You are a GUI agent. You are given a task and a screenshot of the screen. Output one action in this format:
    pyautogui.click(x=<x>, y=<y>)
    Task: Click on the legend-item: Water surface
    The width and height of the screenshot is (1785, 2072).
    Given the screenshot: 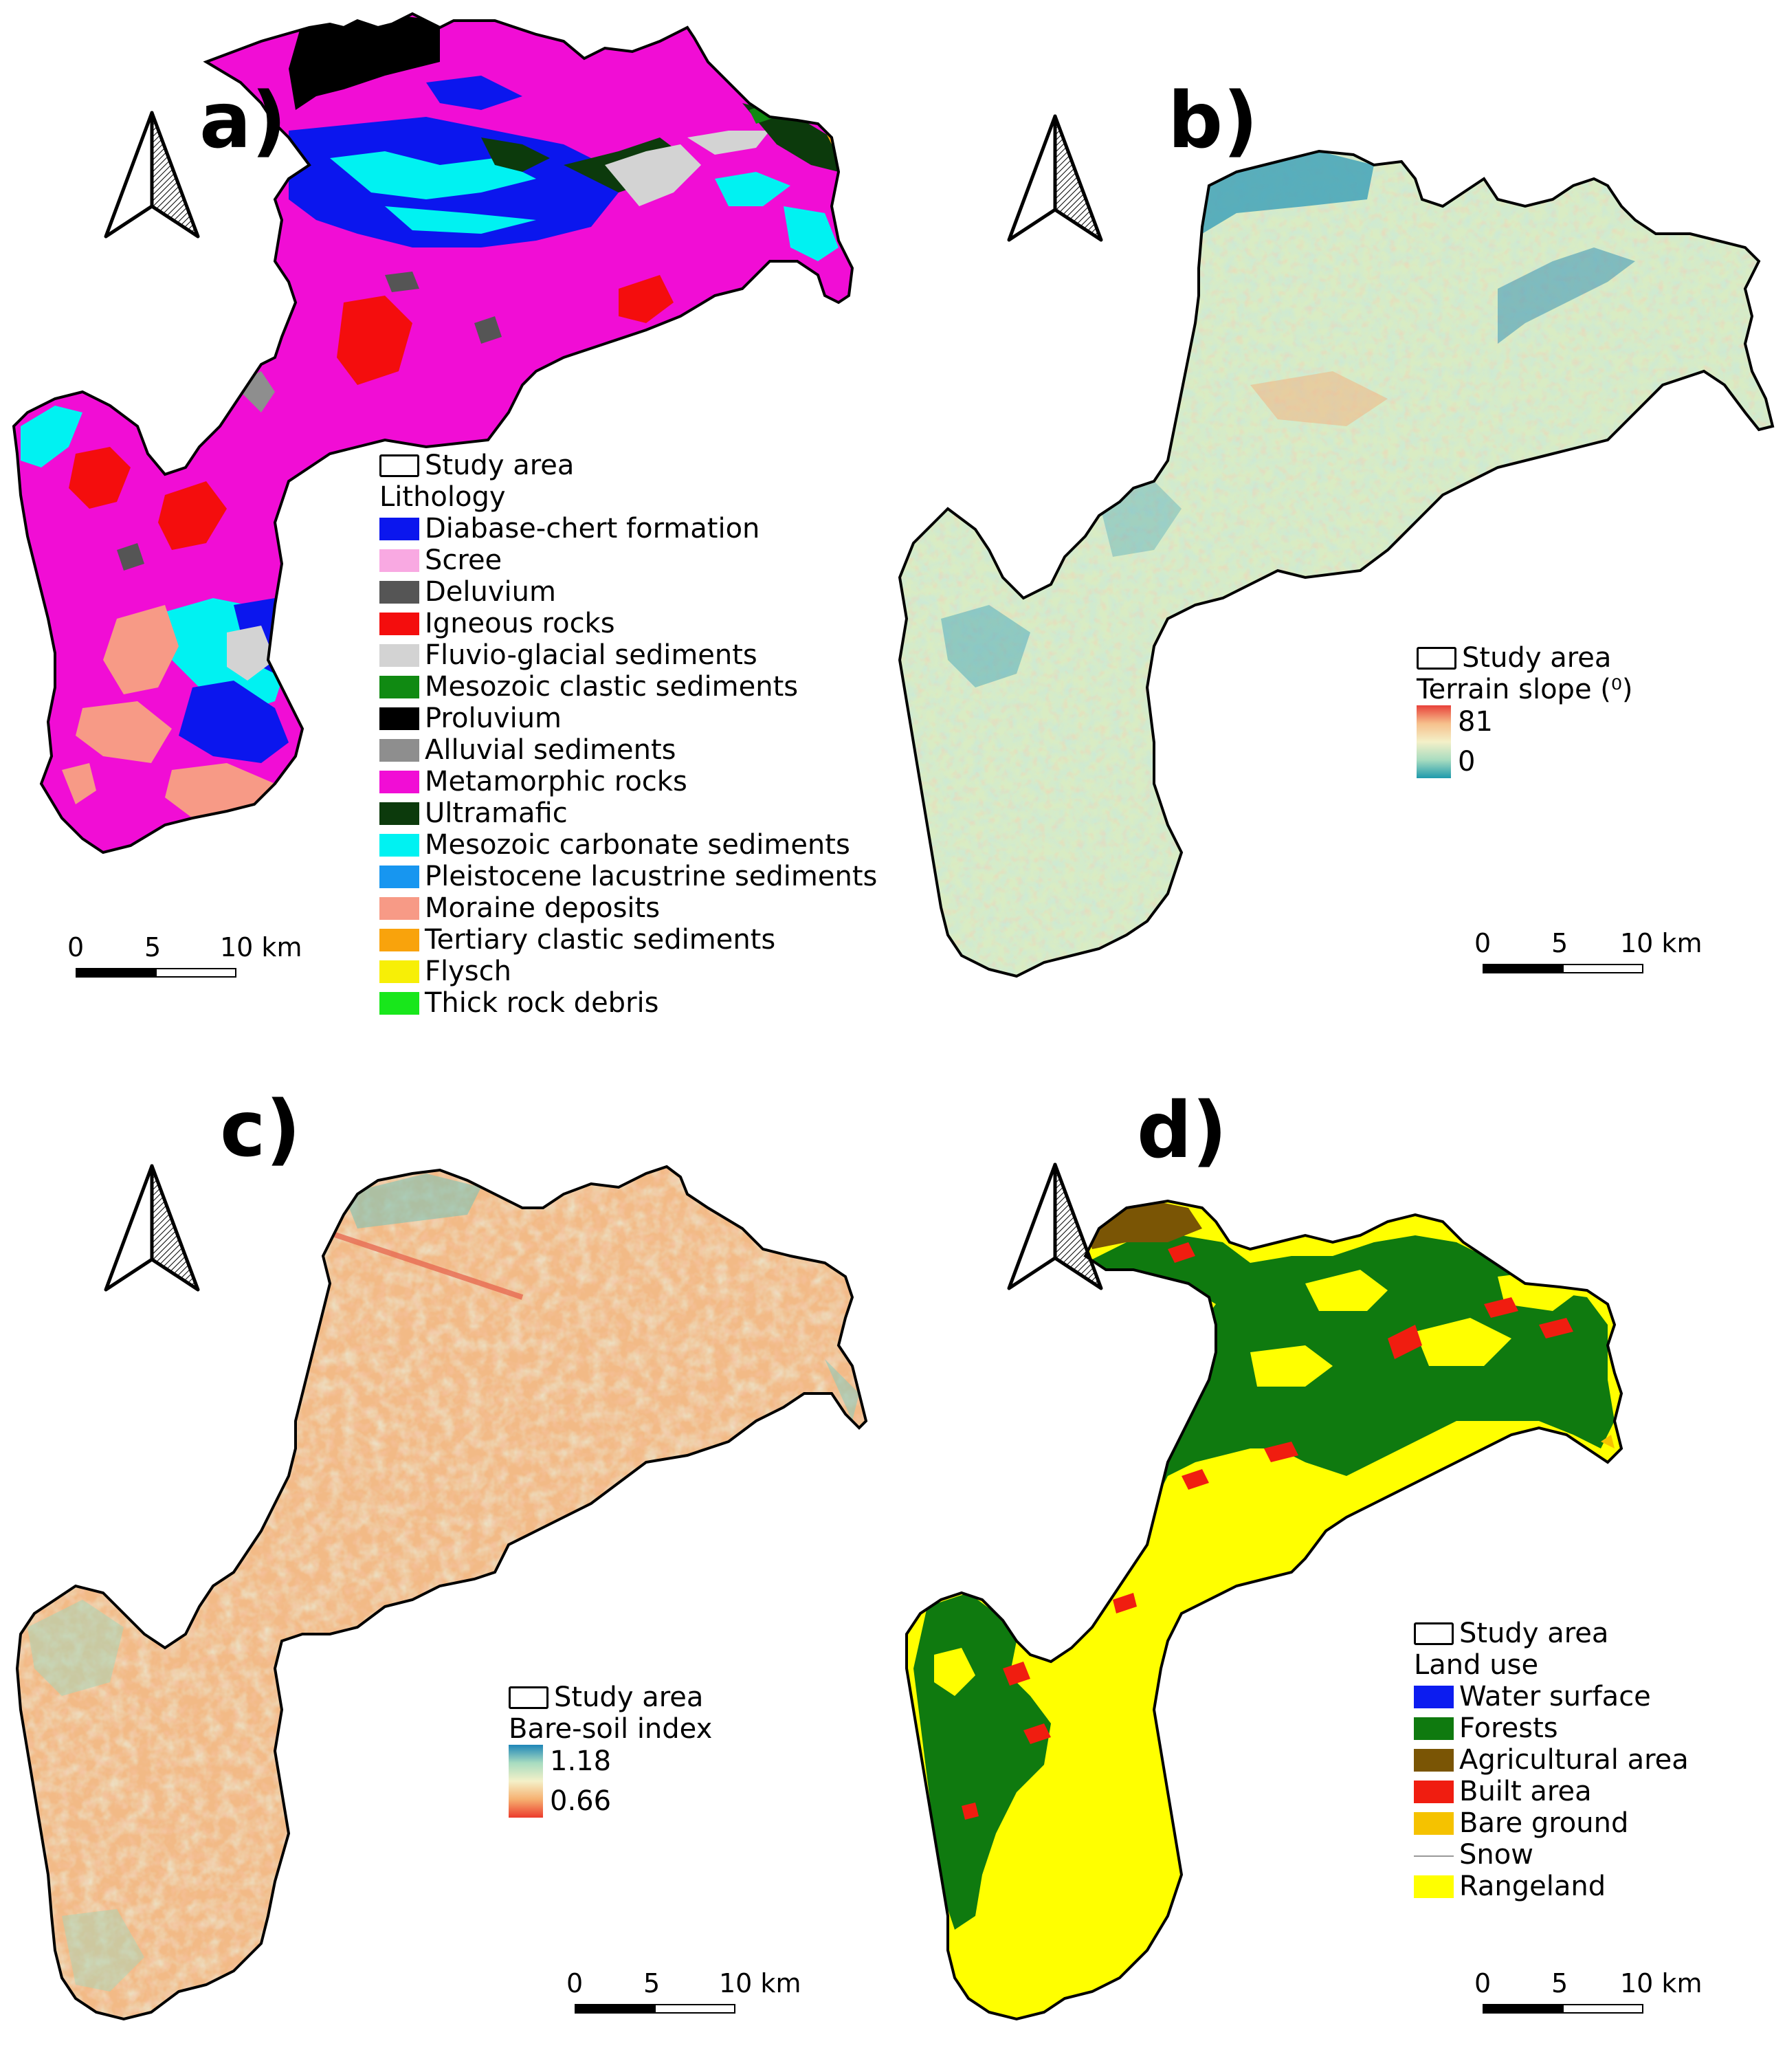 What is the action you would take?
    pyautogui.click(x=1551, y=1696)
    